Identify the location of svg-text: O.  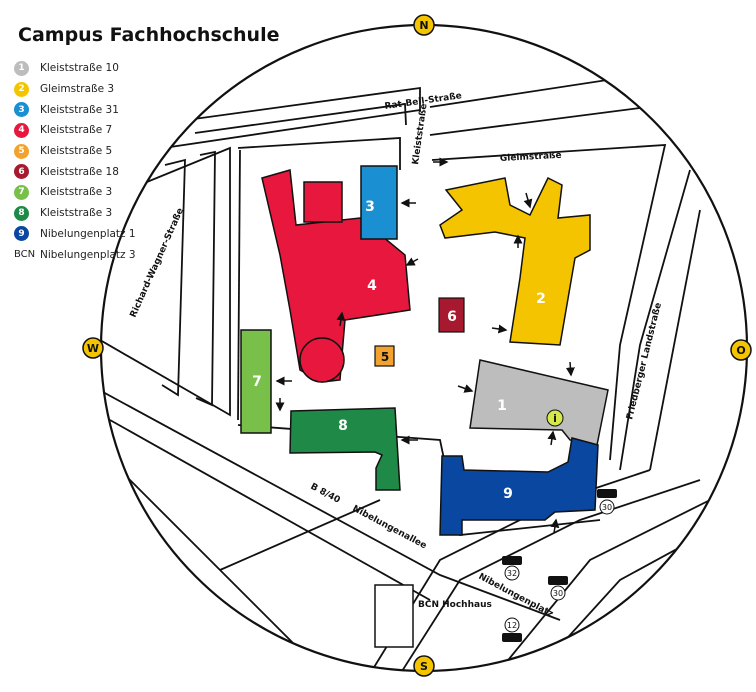
(740, 350).